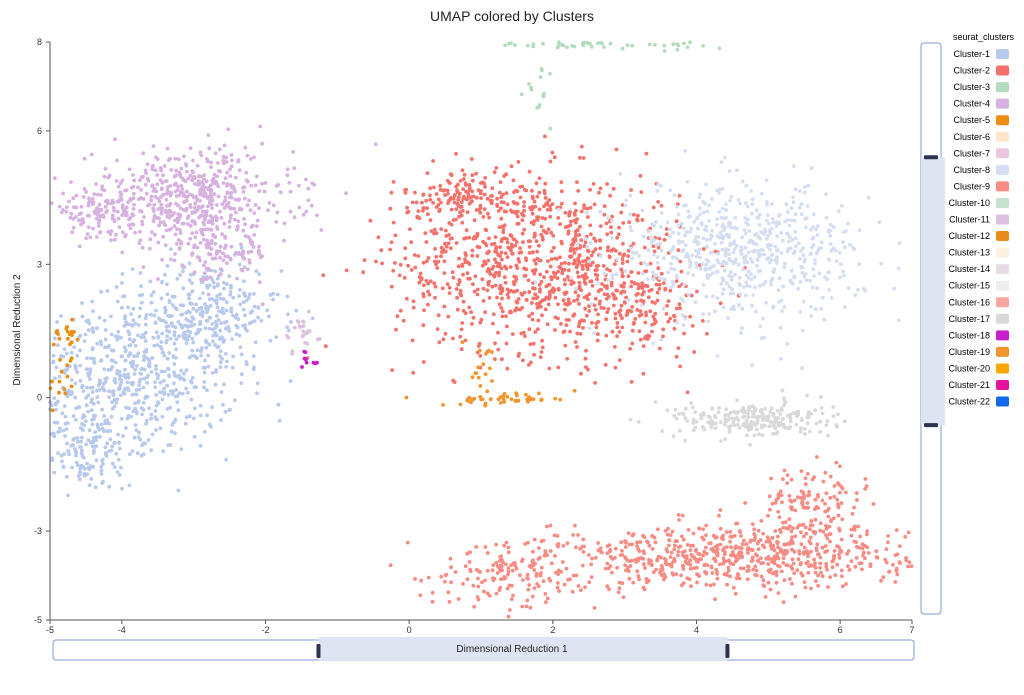  Describe the element at coordinates (727, 651) in the screenshot. I see `x-slider-handle-right` at that location.